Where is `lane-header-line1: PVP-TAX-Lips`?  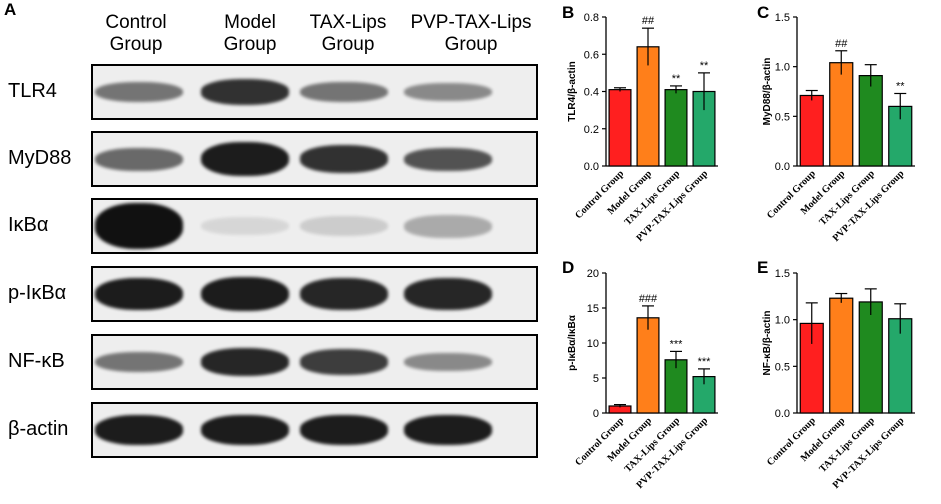
lane-header-line1: PVP-TAX-Lips is located at coordinates (471, 22).